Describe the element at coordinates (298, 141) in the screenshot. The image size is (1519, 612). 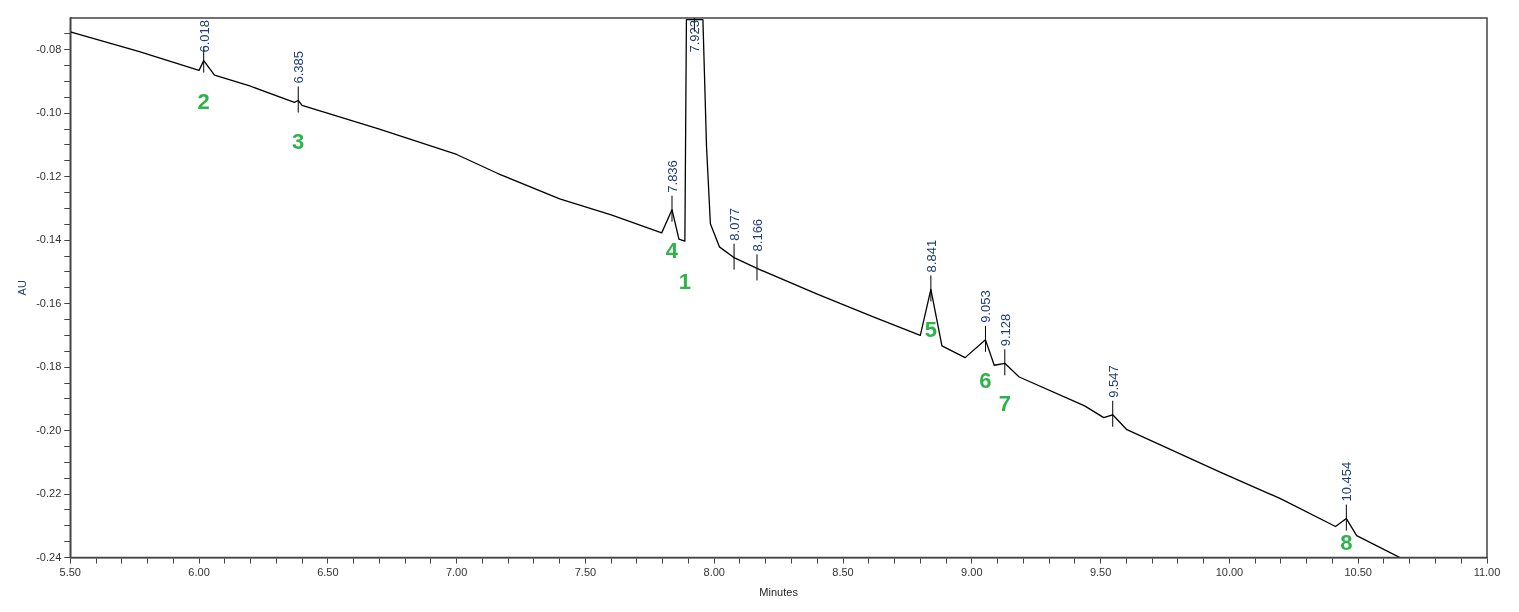
I see `annotation: 3` at that location.